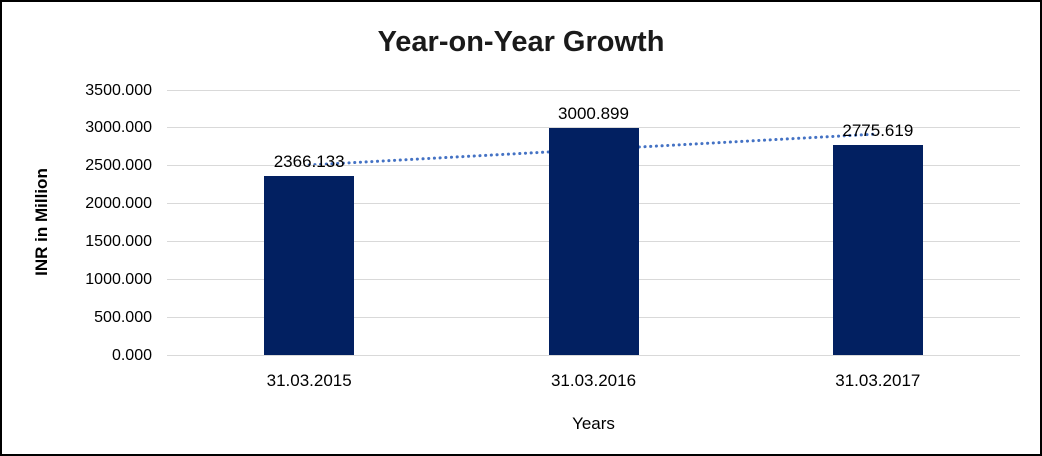 Image resolution: width=1042 pixels, height=456 pixels. I want to click on y-tick-label: 3000.000, so click(118, 128).